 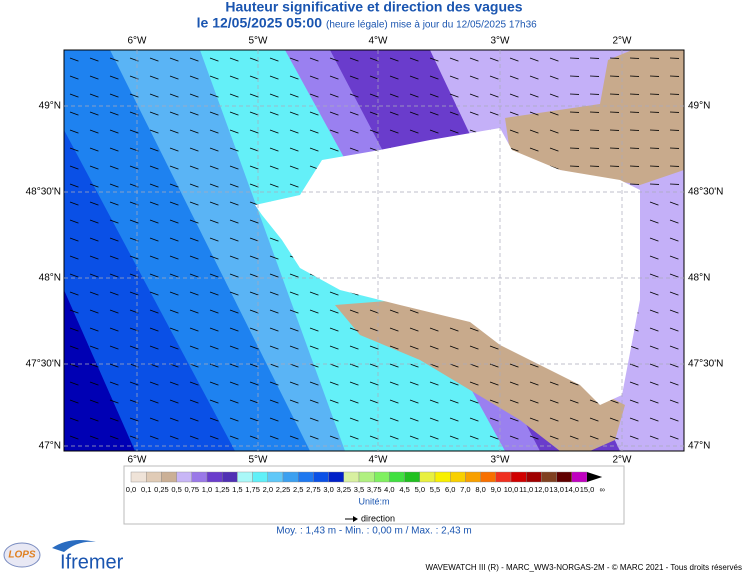 I want to click on legend-label: 3,75, so click(x=374, y=489).